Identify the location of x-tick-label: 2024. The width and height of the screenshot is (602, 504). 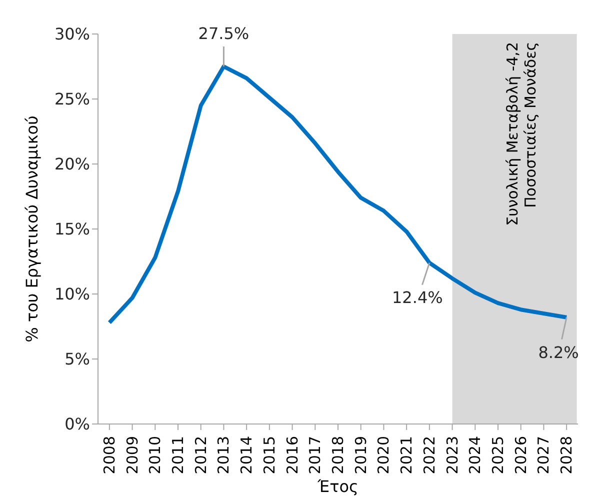
(475, 455).